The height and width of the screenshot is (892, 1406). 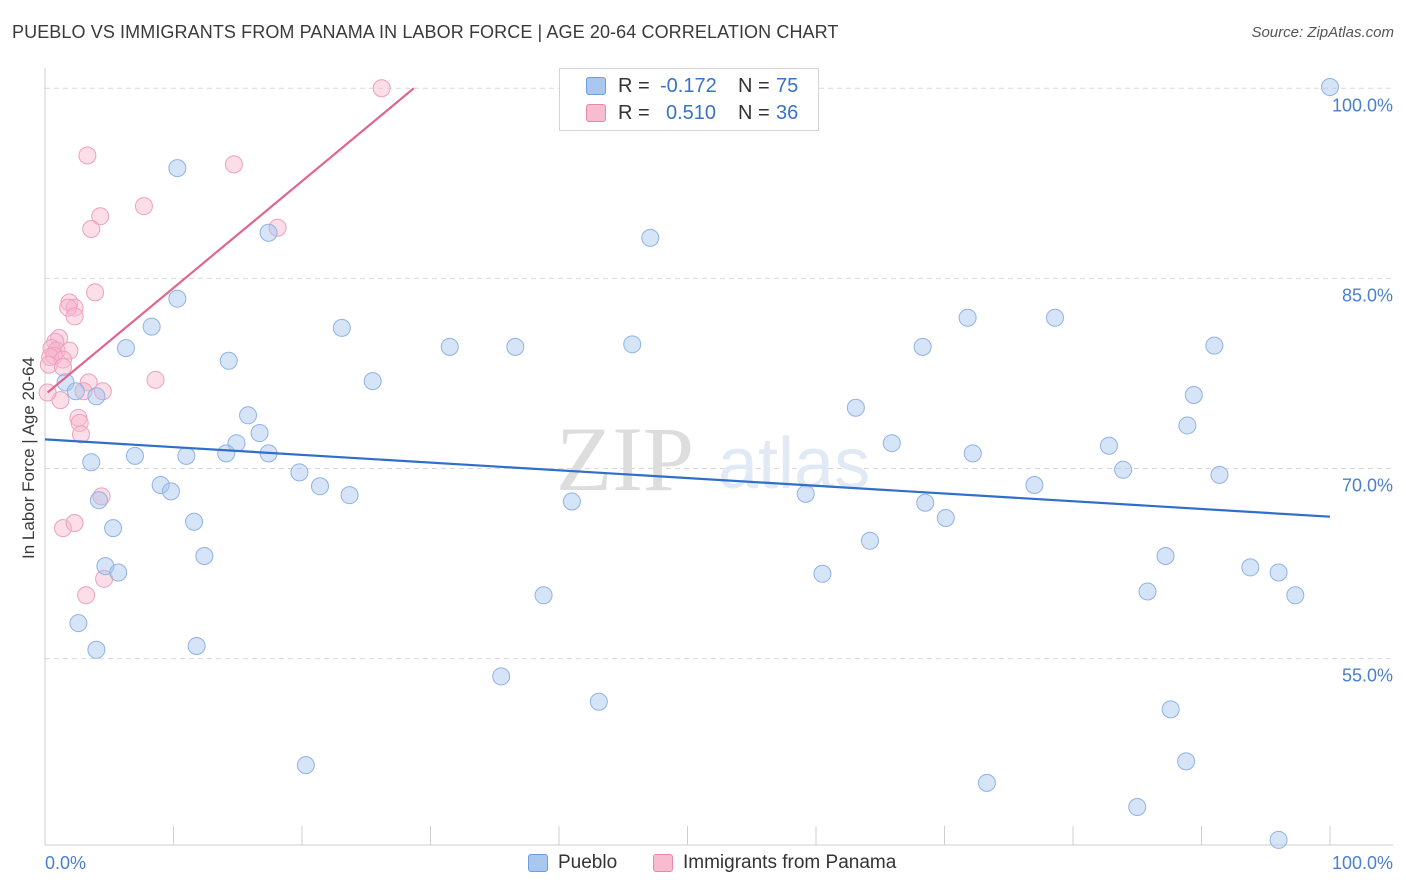 What do you see at coordinates (787, 85) in the screenshot?
I see `legend-n-value: 75` at bounding box center [787, 85].